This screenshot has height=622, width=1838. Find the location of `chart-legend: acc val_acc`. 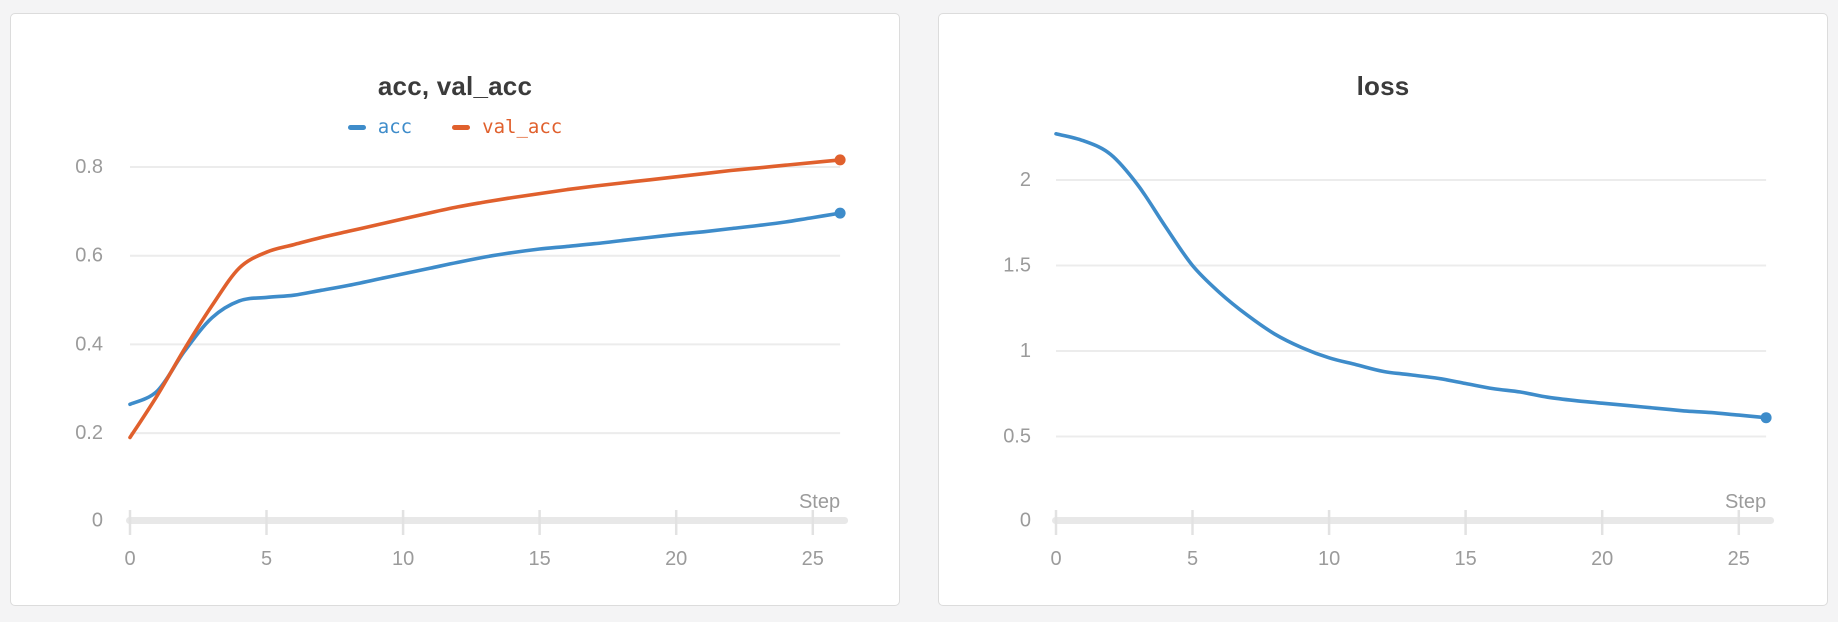

chart-legend: acc val_acc is located at coordinates (455, 127).